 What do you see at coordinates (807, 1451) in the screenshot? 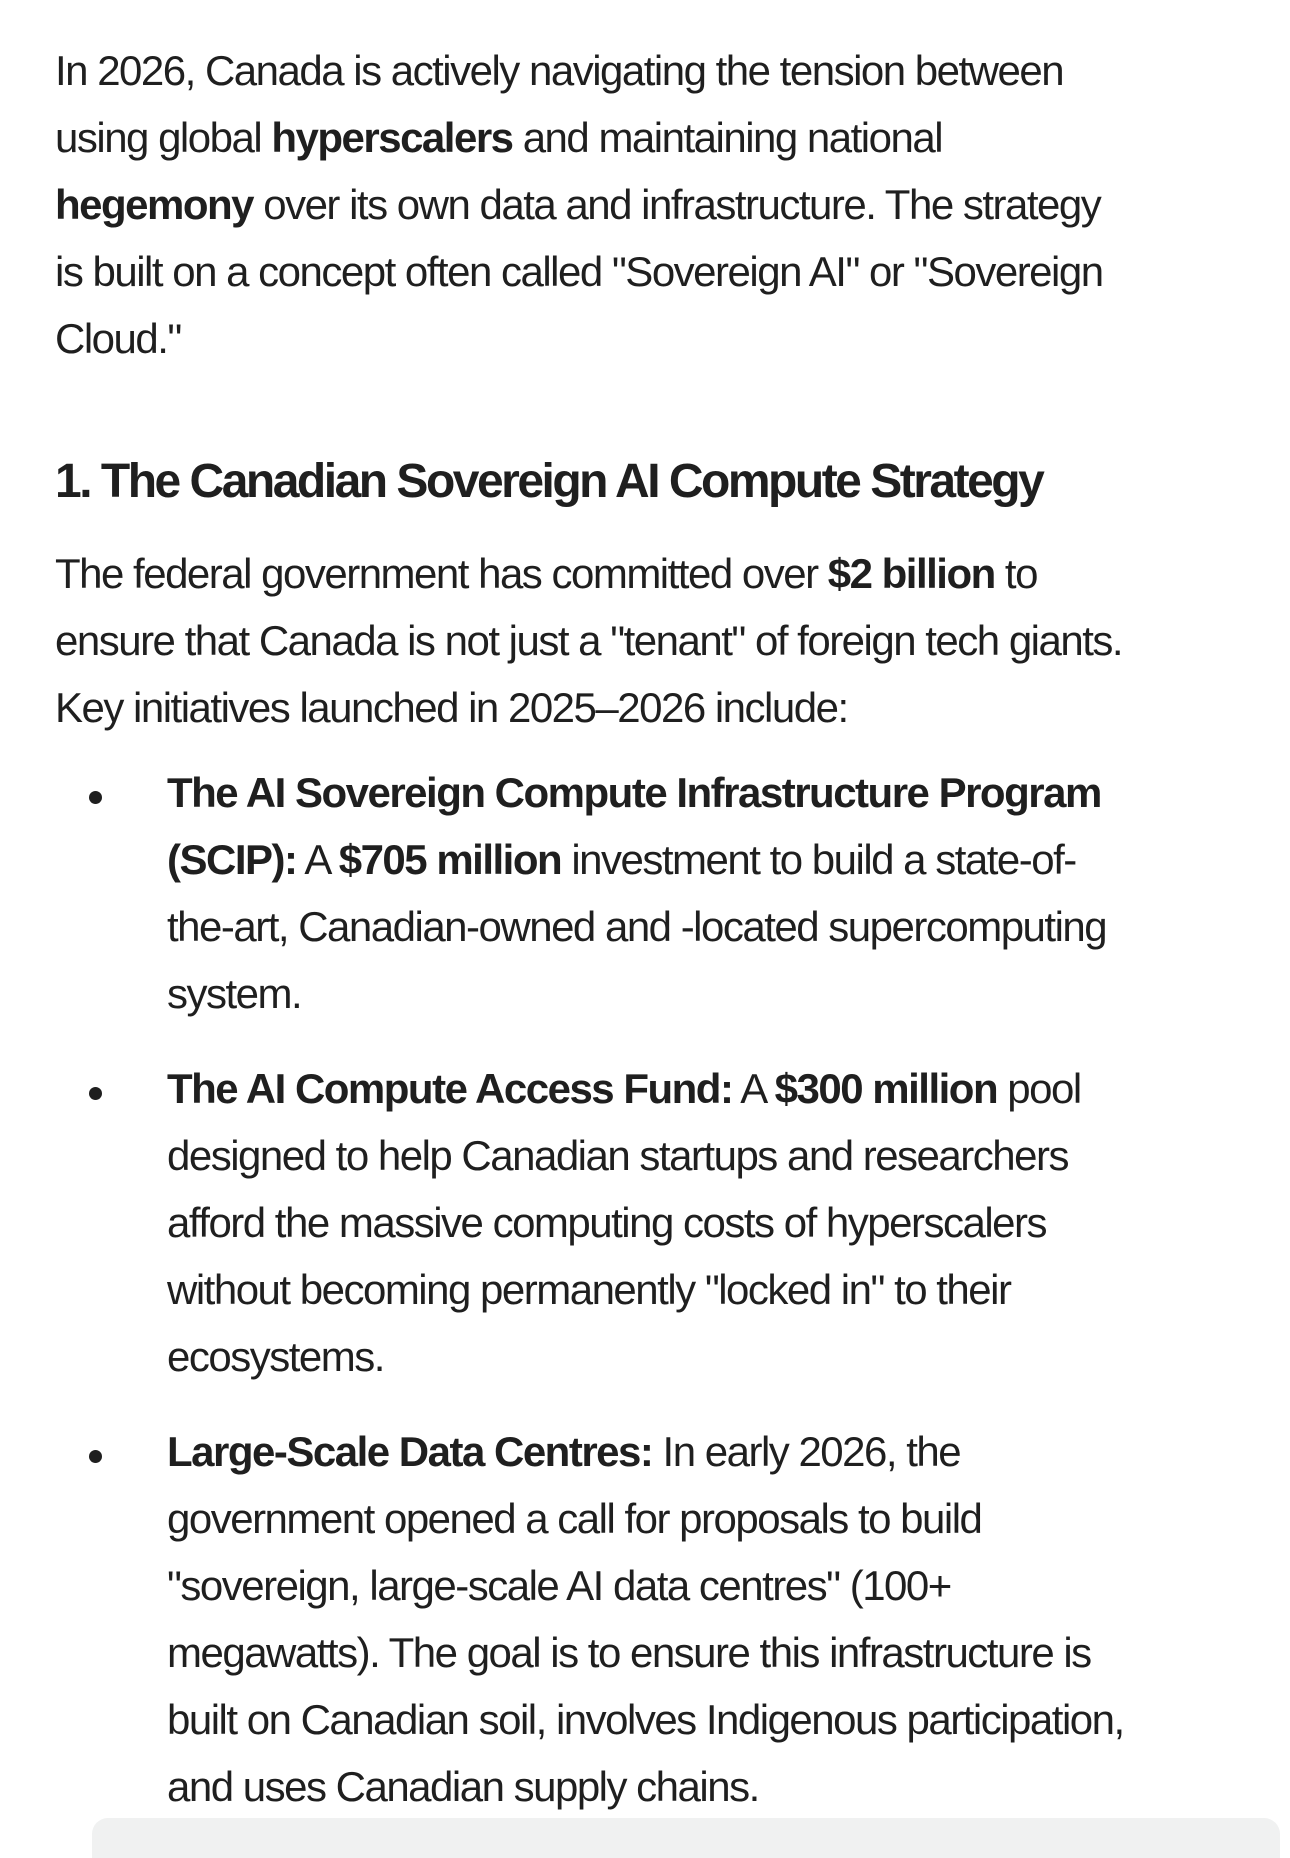
I see `text-run: In early 2026, the` at bounding box center [807, 1451].